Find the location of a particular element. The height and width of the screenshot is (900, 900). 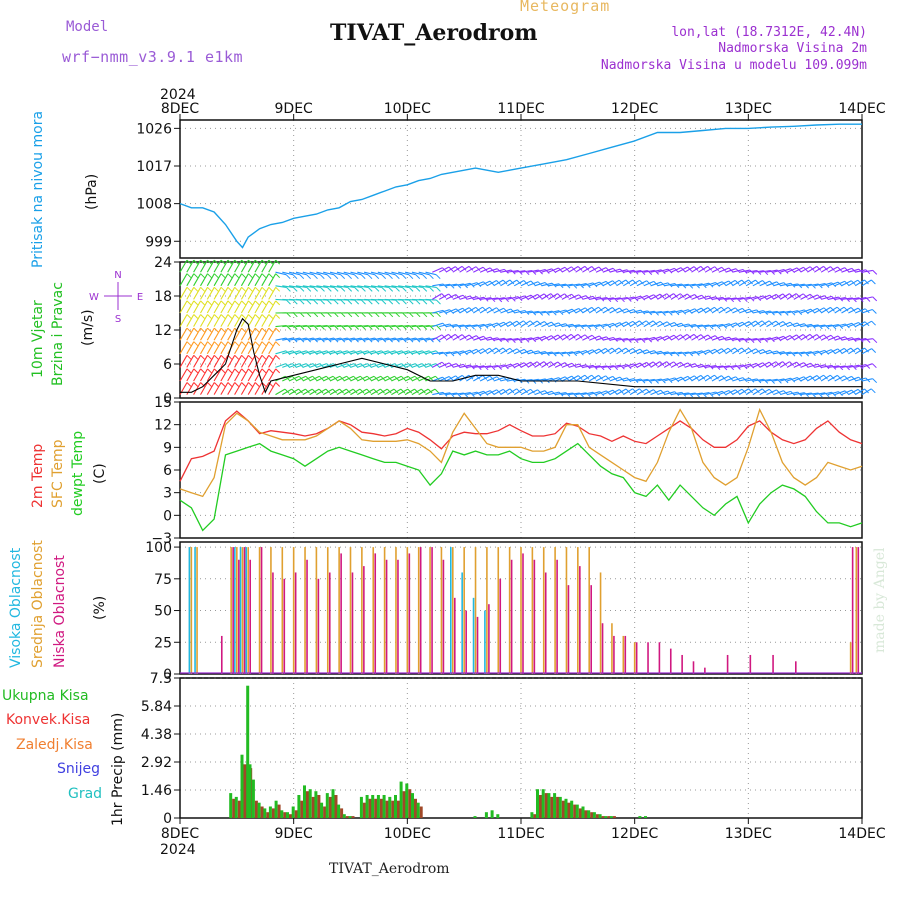

time-axis-top-label: 14DEC is located at coordinates (861, 109).